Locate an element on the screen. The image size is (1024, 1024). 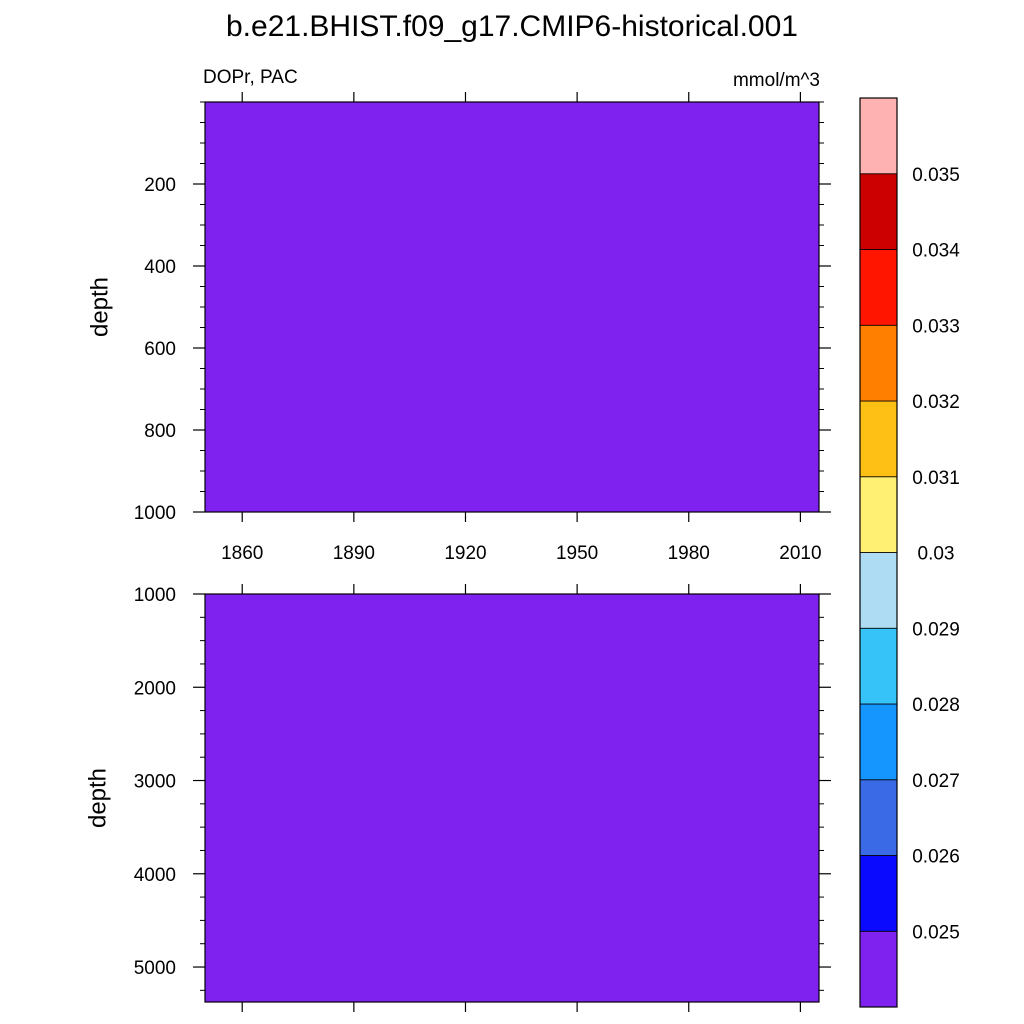
colorbar-label: 0.028 is located at coordinates (936, 705).